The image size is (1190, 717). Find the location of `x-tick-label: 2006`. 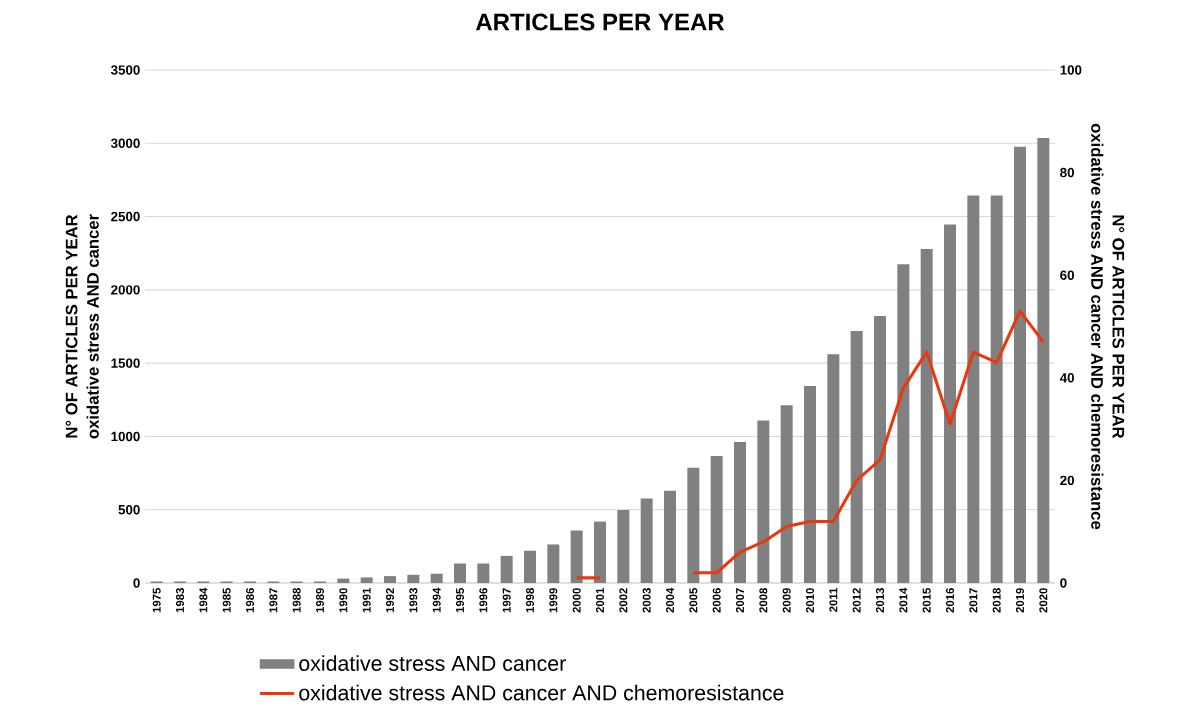

x-tick-label: 2006 is located at coordinates (716, 600).